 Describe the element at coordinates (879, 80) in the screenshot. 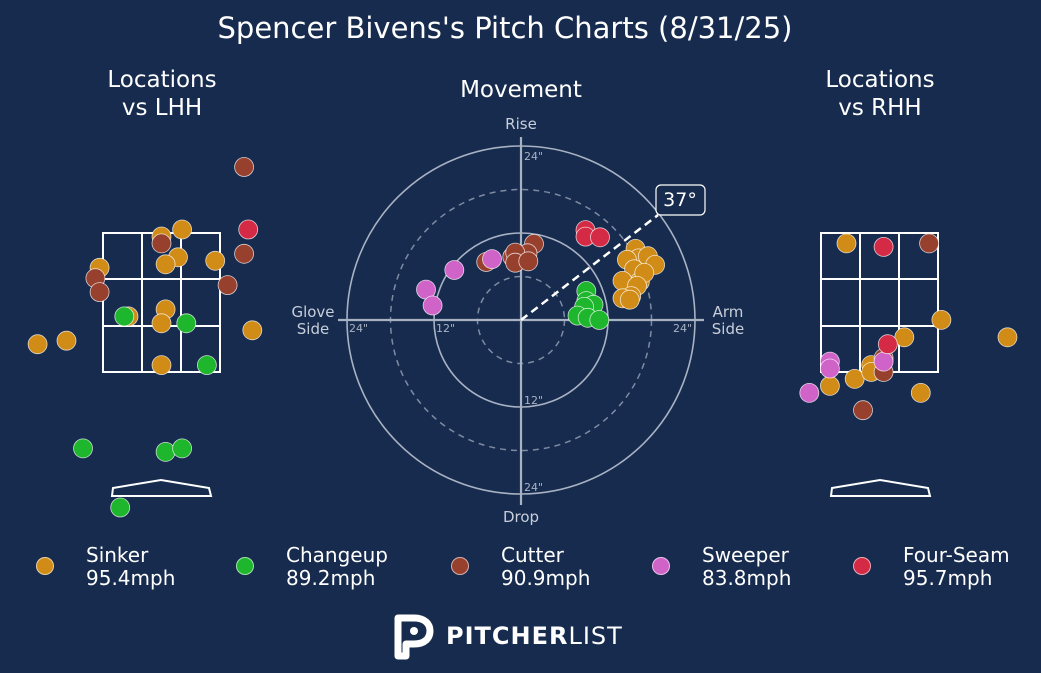

I see `right-panel-title-line1: Locations` at that location.